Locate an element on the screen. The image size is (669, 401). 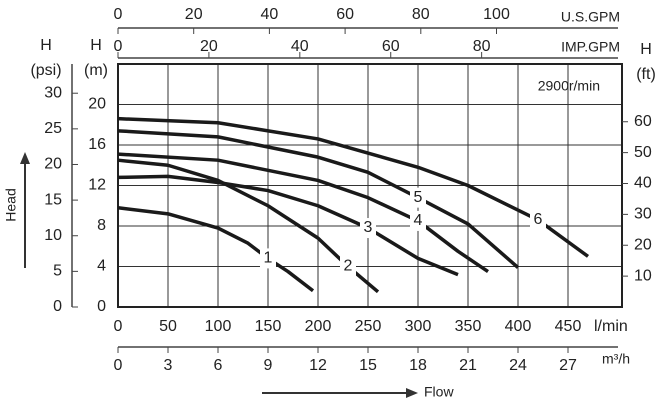
y-label: H is located at coordinates (96, 45).